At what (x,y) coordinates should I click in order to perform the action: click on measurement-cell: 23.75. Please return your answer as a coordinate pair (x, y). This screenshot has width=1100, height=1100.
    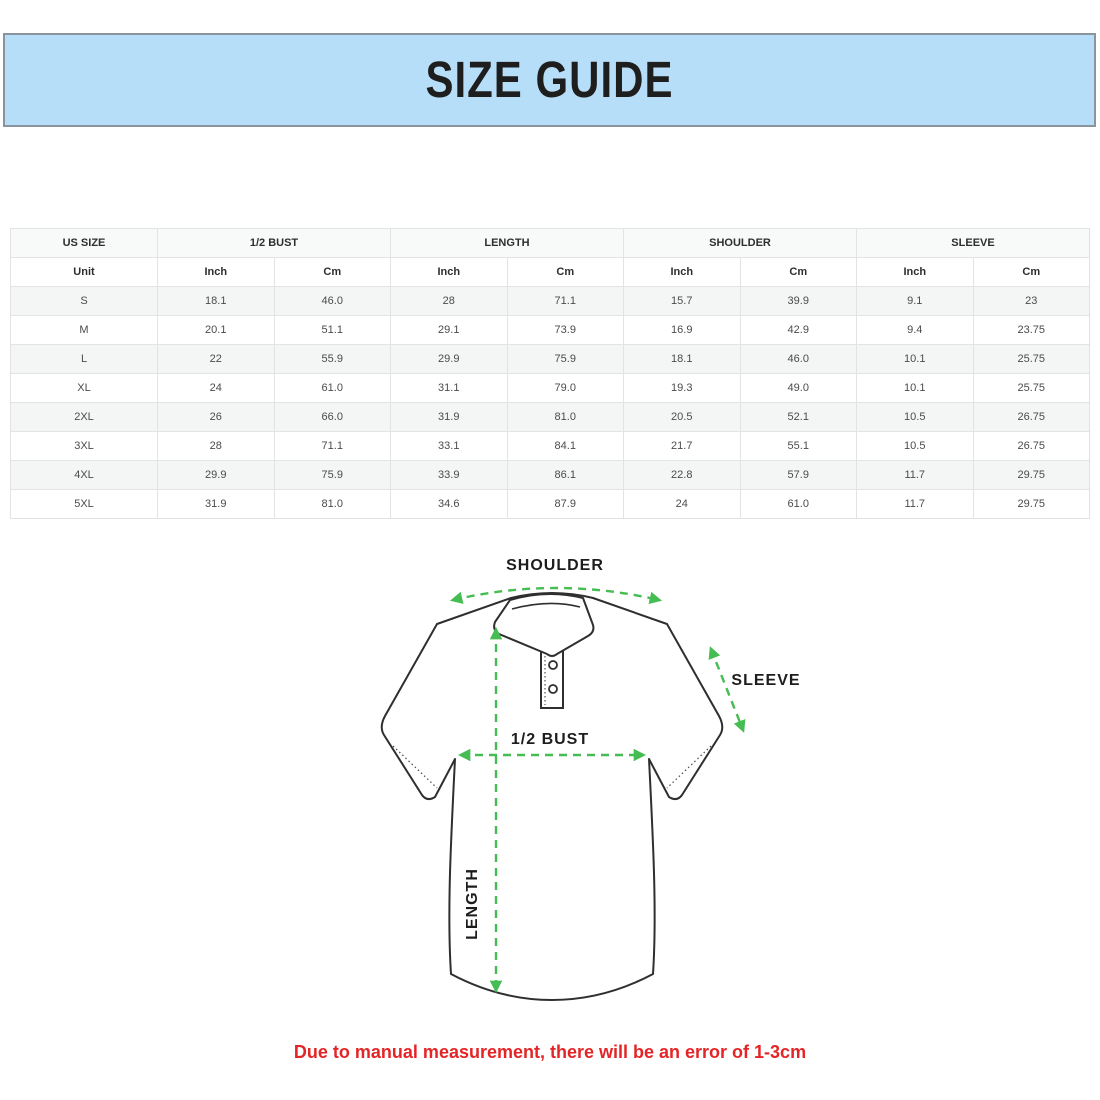
    Looking at the image, I should click on (1031, 330).